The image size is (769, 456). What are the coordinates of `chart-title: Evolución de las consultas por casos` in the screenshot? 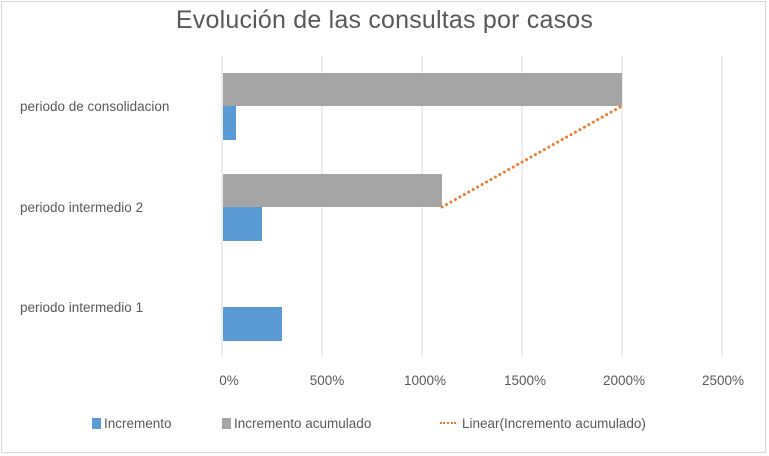 It's located at (384, 20).